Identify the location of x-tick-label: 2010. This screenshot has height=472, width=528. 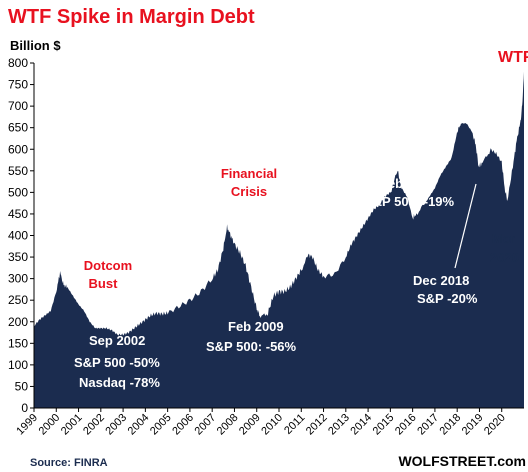
(272, 425).